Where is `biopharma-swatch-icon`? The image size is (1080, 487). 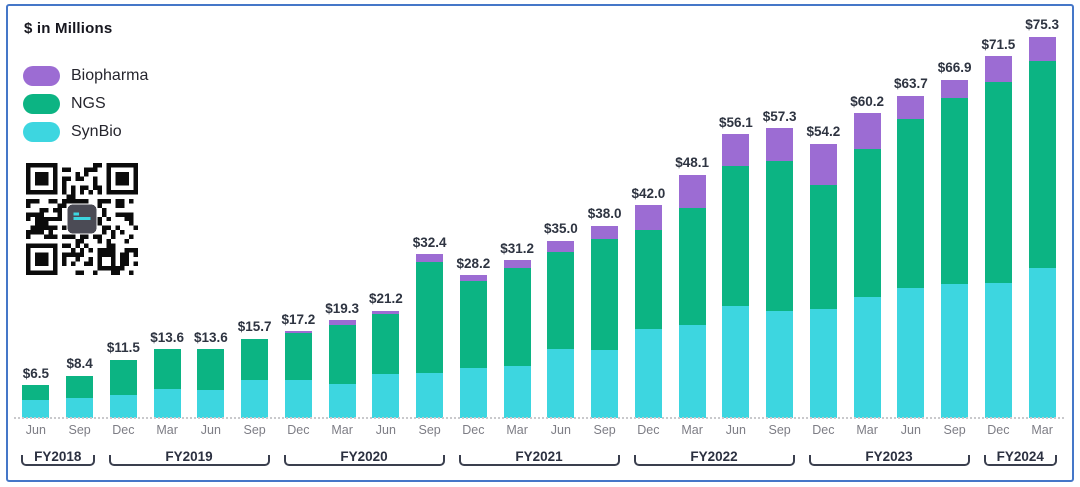
biopharma-swatch-icon is located at coordinates (41, 76).